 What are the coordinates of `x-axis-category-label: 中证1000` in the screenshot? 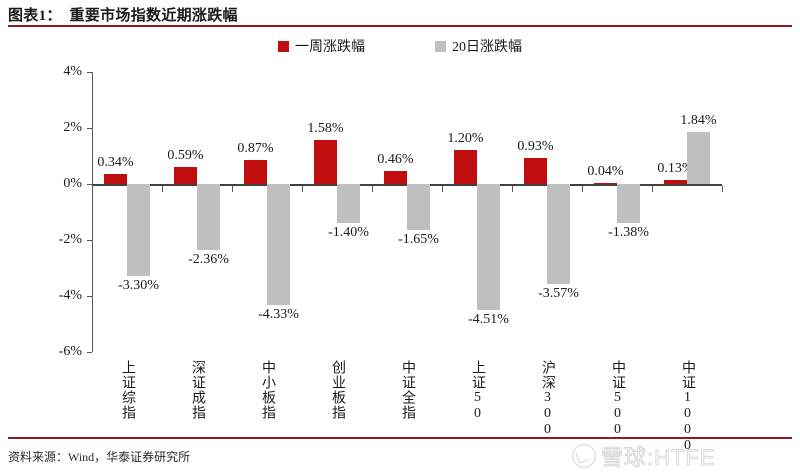 It's located at (687, 407).